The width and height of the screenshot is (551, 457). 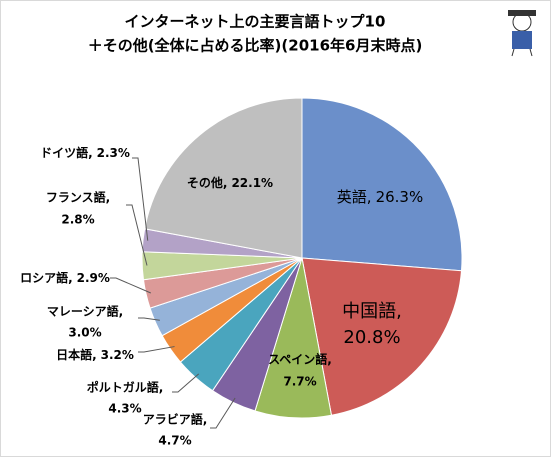 I want to click on label-category: 中国語,, so click(x=372, y=311).